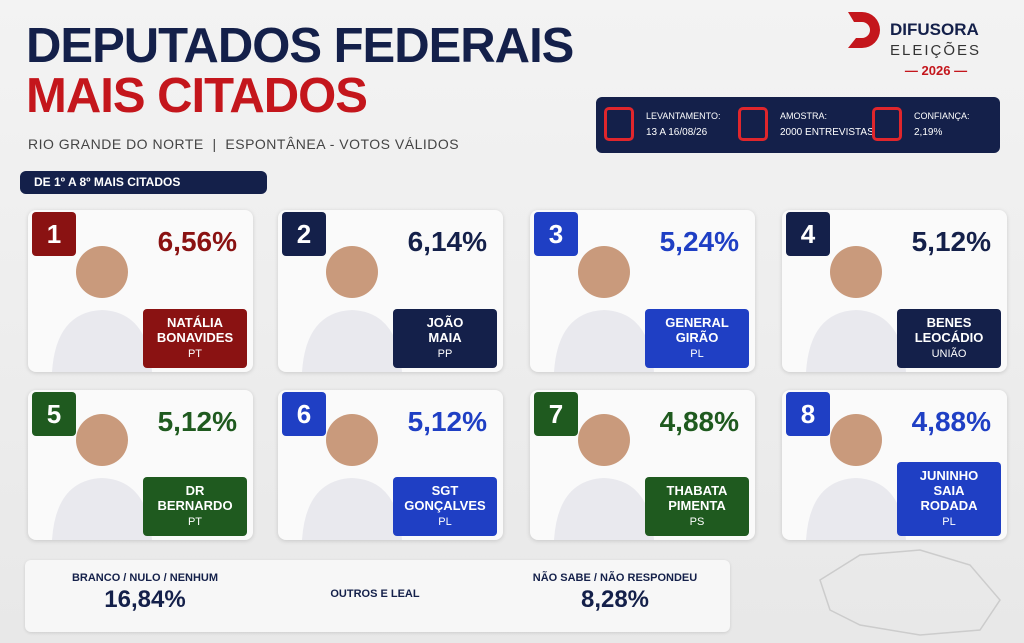  I want to click on name-box: JUNINHO SAIA RODADA PL, so click(949, 499).